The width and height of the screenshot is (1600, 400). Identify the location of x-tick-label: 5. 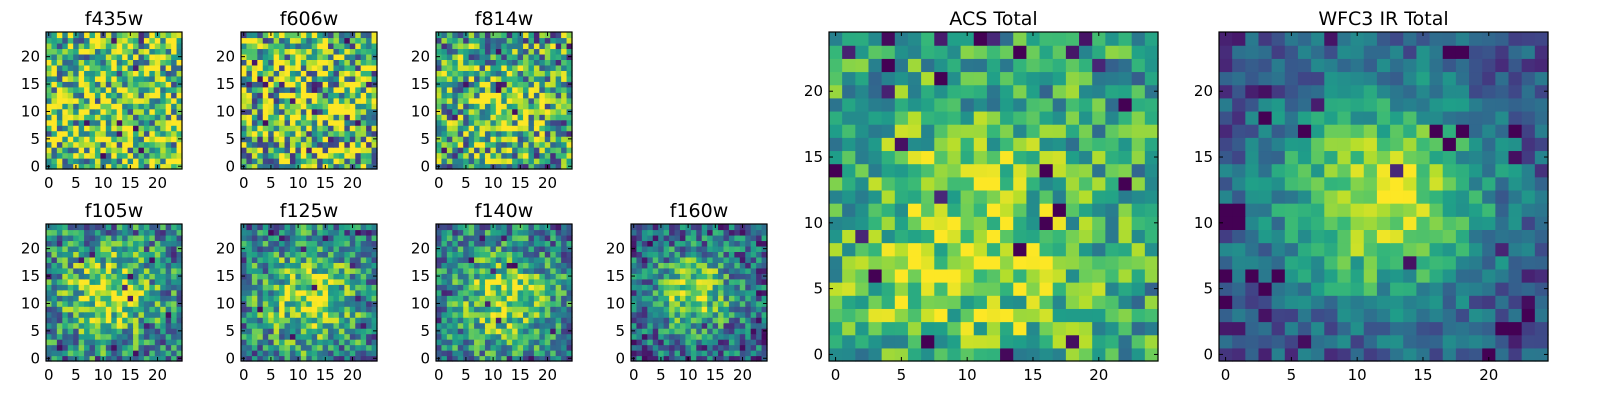
(271, 183).